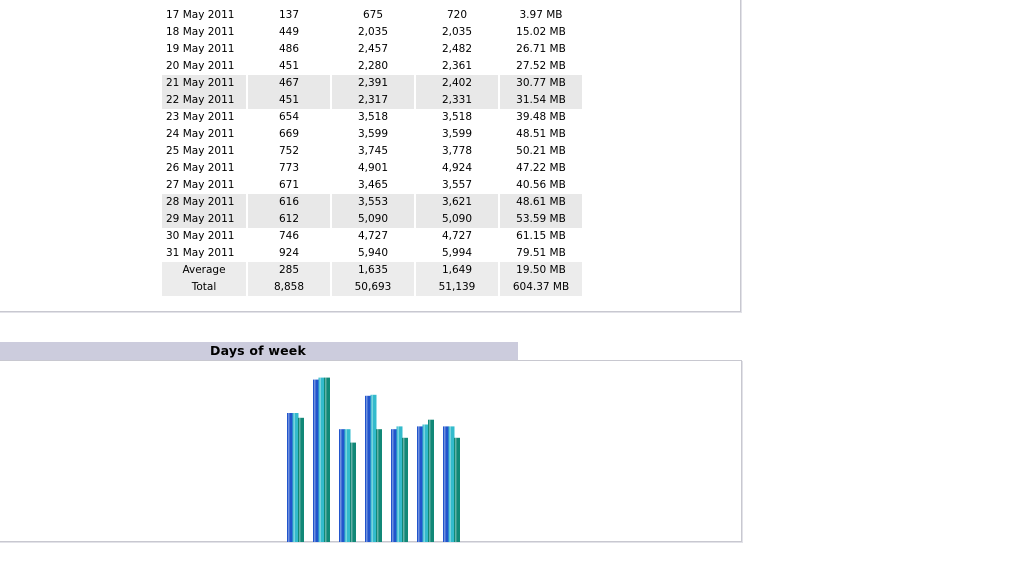  I want to click on bar-day2-series1, so click(316, 460).